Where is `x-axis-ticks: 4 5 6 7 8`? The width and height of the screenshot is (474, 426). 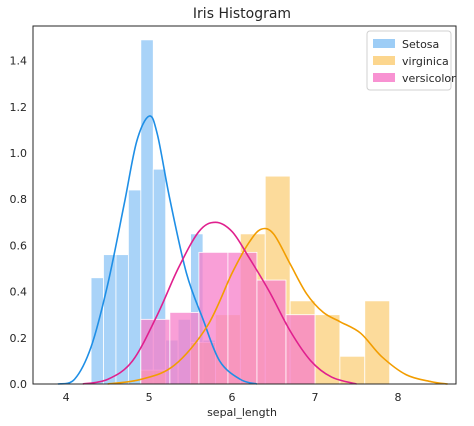 x-axis-ticks: 4 5 6 7 8 is located at coordinates (232, 397).